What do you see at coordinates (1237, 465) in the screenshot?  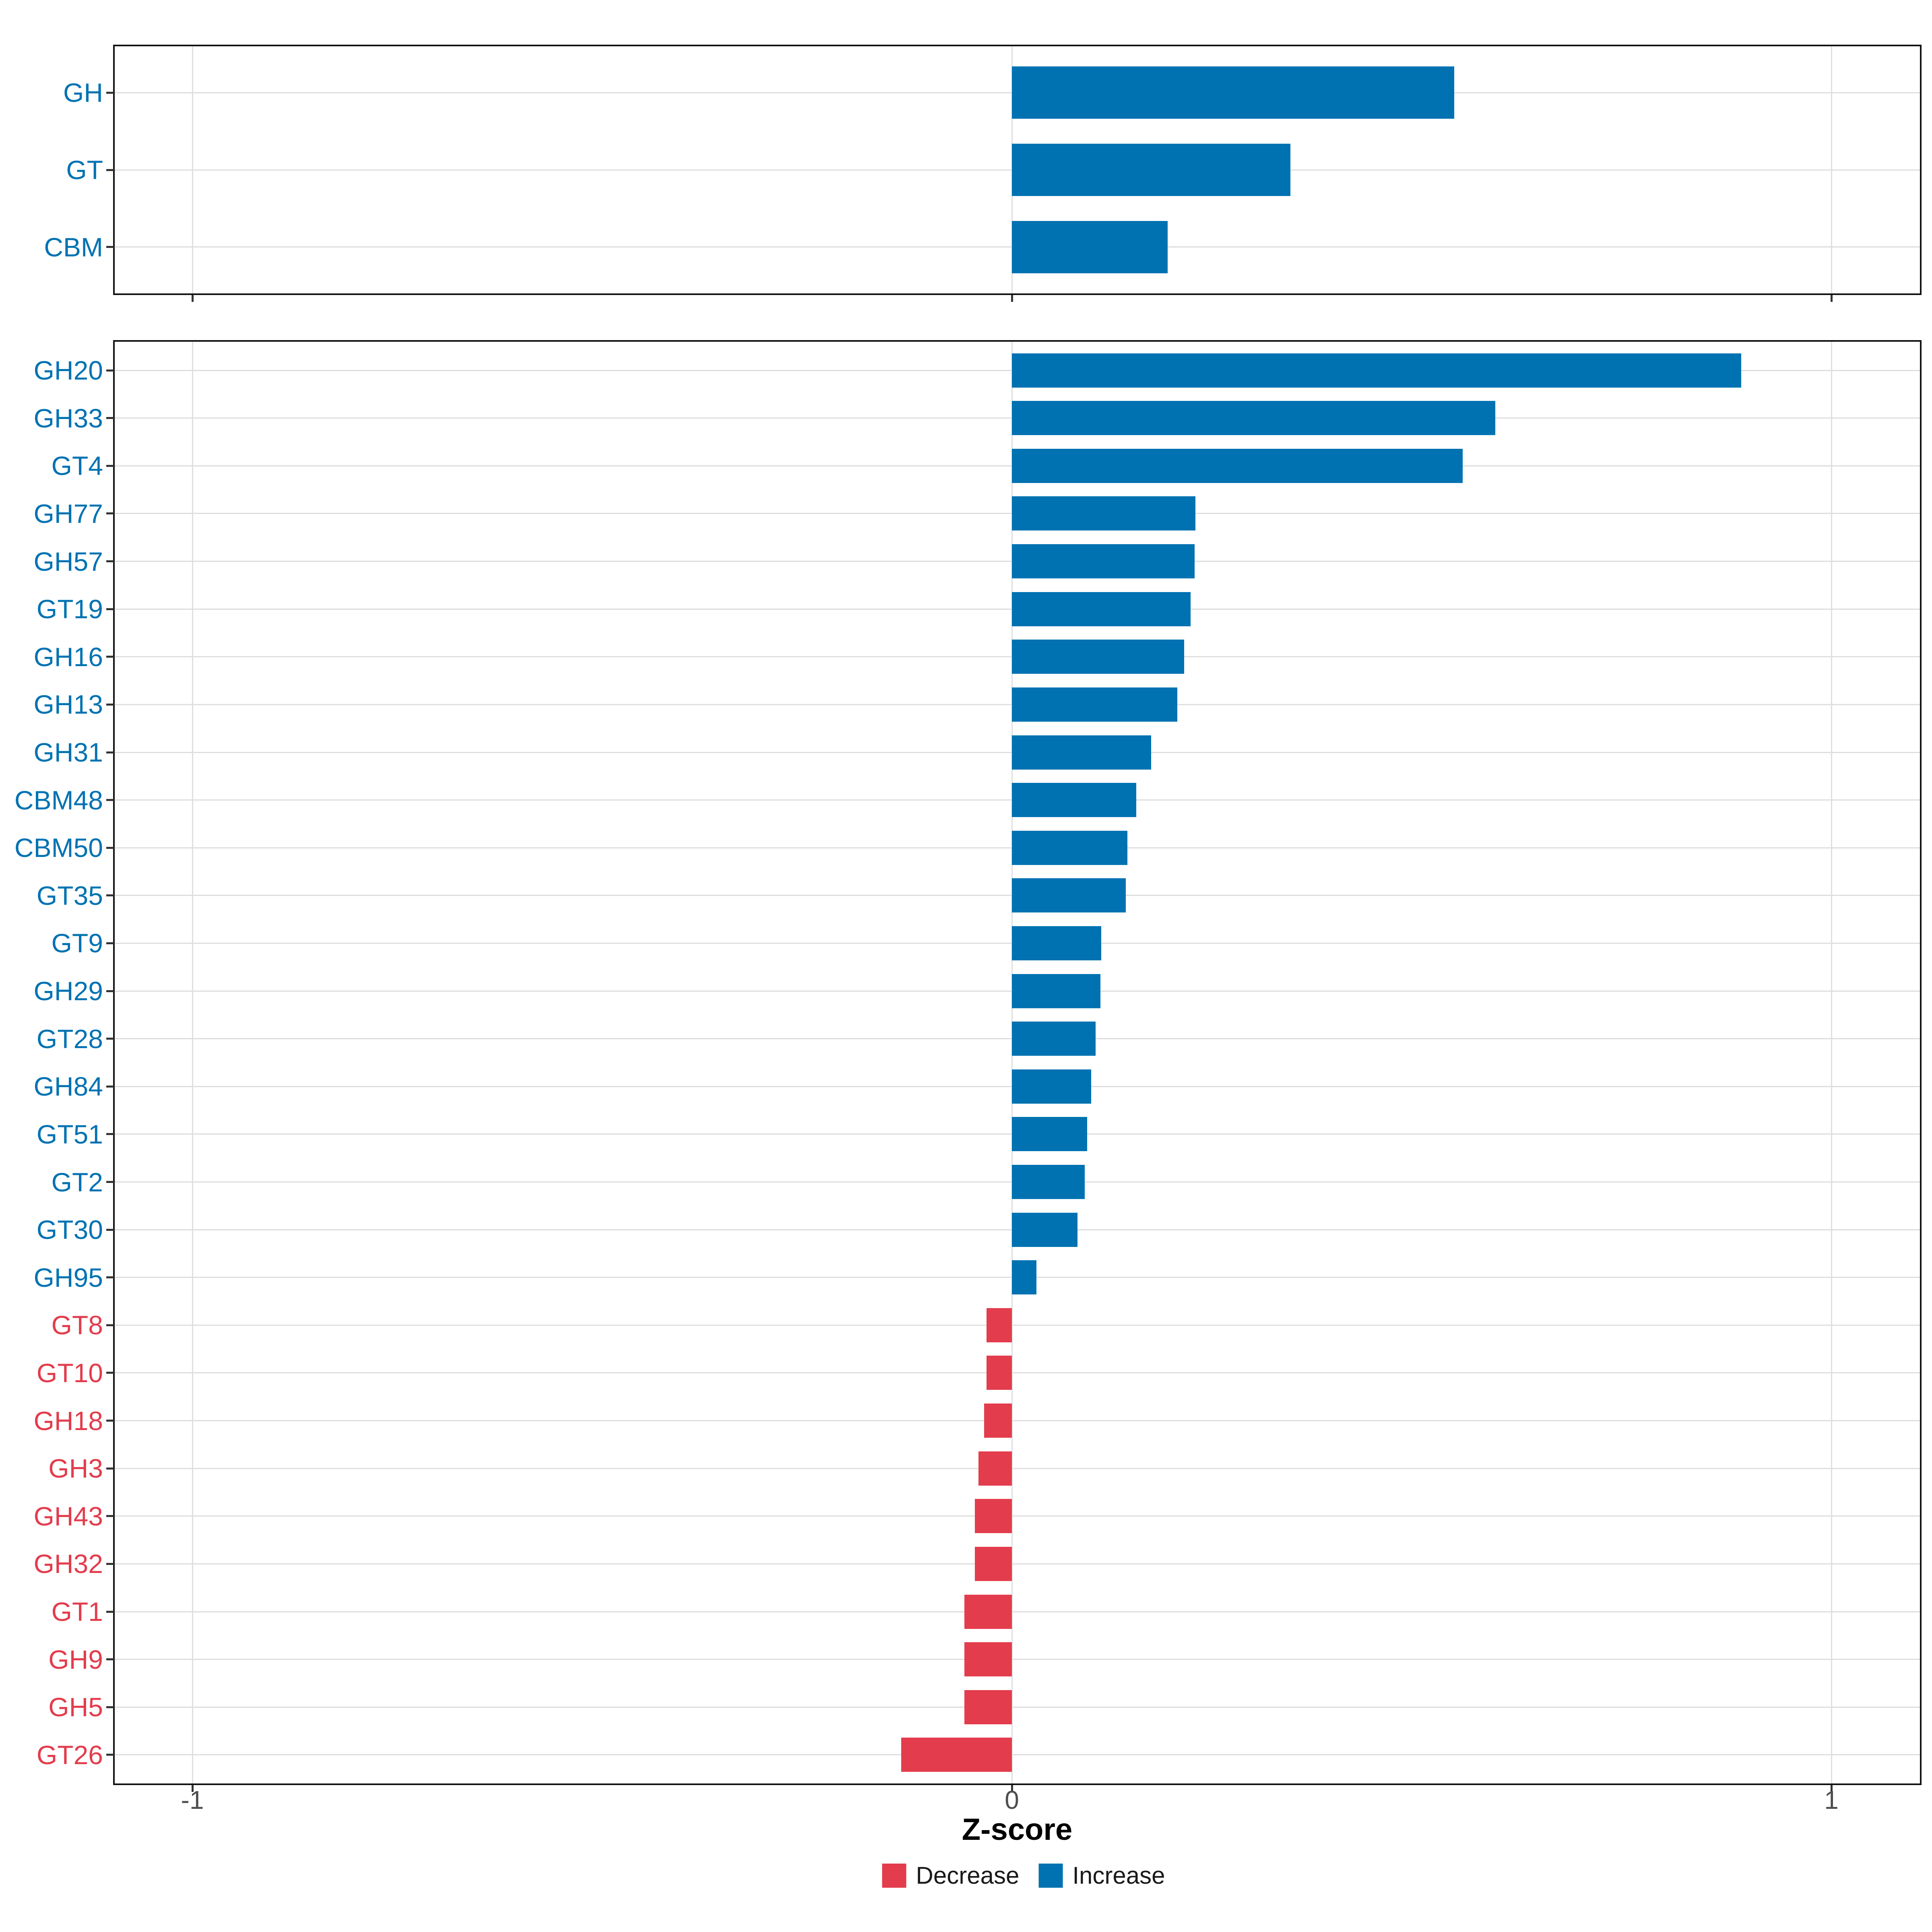 I see `bar-gt4` at bounding box center [1237, 465].